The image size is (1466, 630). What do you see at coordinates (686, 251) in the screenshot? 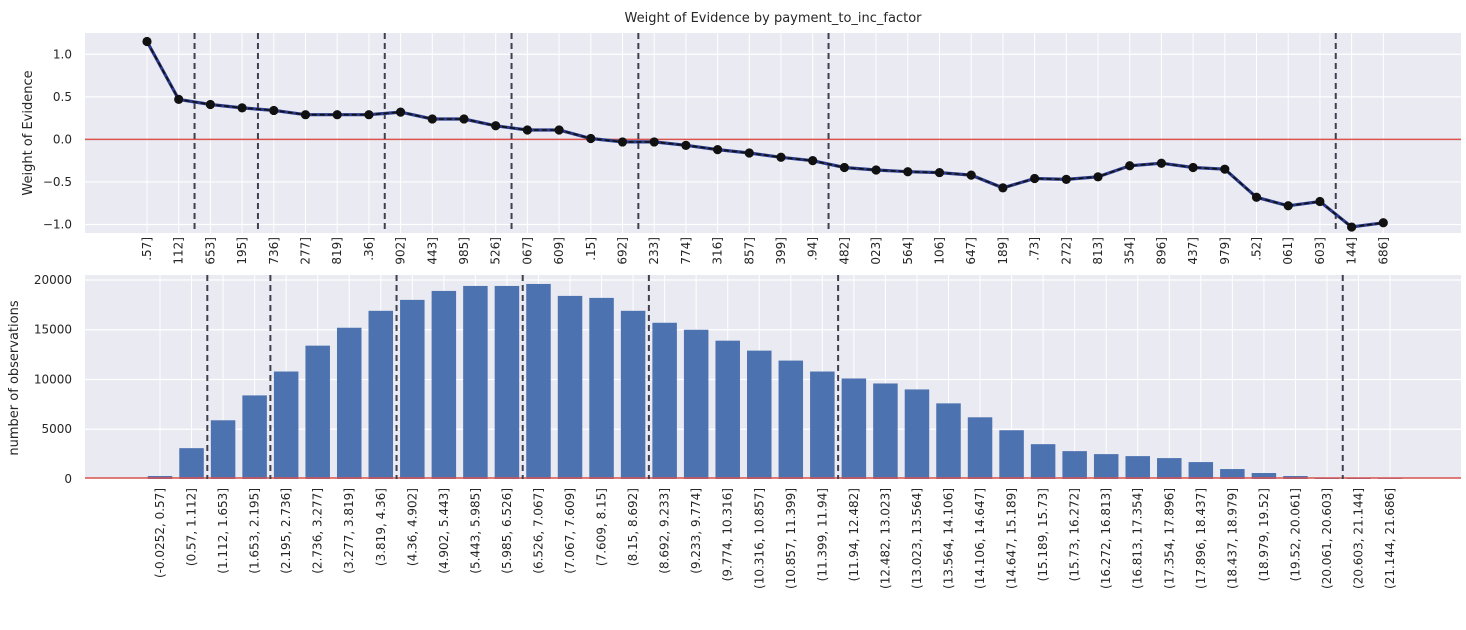
I see `woe-xtick-17: 774]` at bounding box center [686, 251].